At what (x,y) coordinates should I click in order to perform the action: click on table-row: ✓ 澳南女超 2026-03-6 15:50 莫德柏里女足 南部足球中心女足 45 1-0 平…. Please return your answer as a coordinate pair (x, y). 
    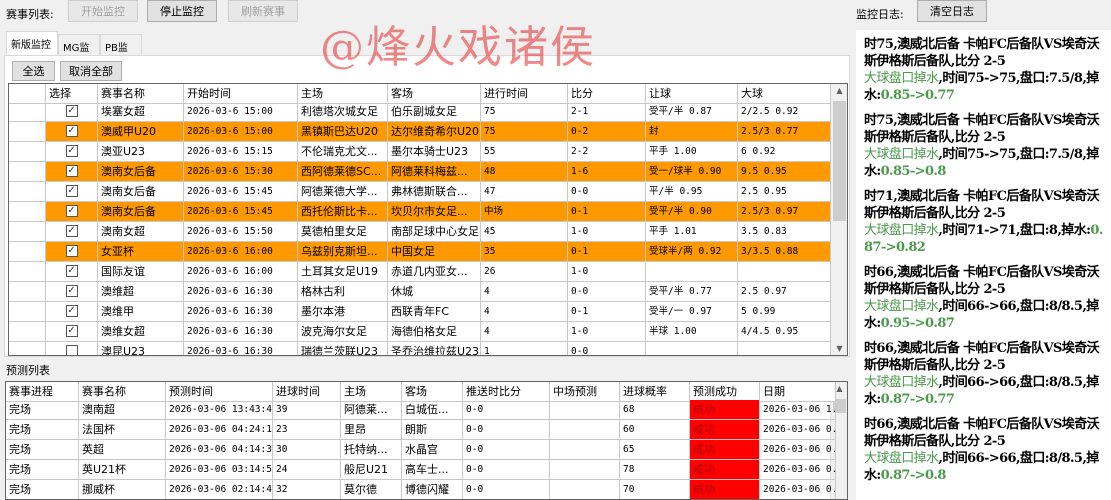
    Looking at the image, I should click on (420, 232).